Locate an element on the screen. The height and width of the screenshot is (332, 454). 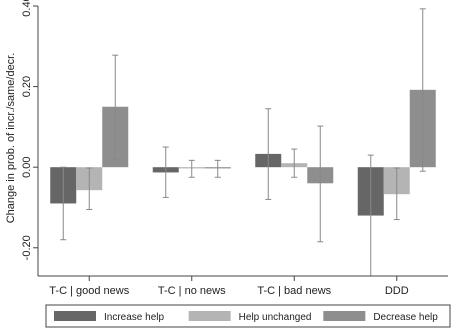
legend-label: Help unchanged is located at coordinates (275, 317).